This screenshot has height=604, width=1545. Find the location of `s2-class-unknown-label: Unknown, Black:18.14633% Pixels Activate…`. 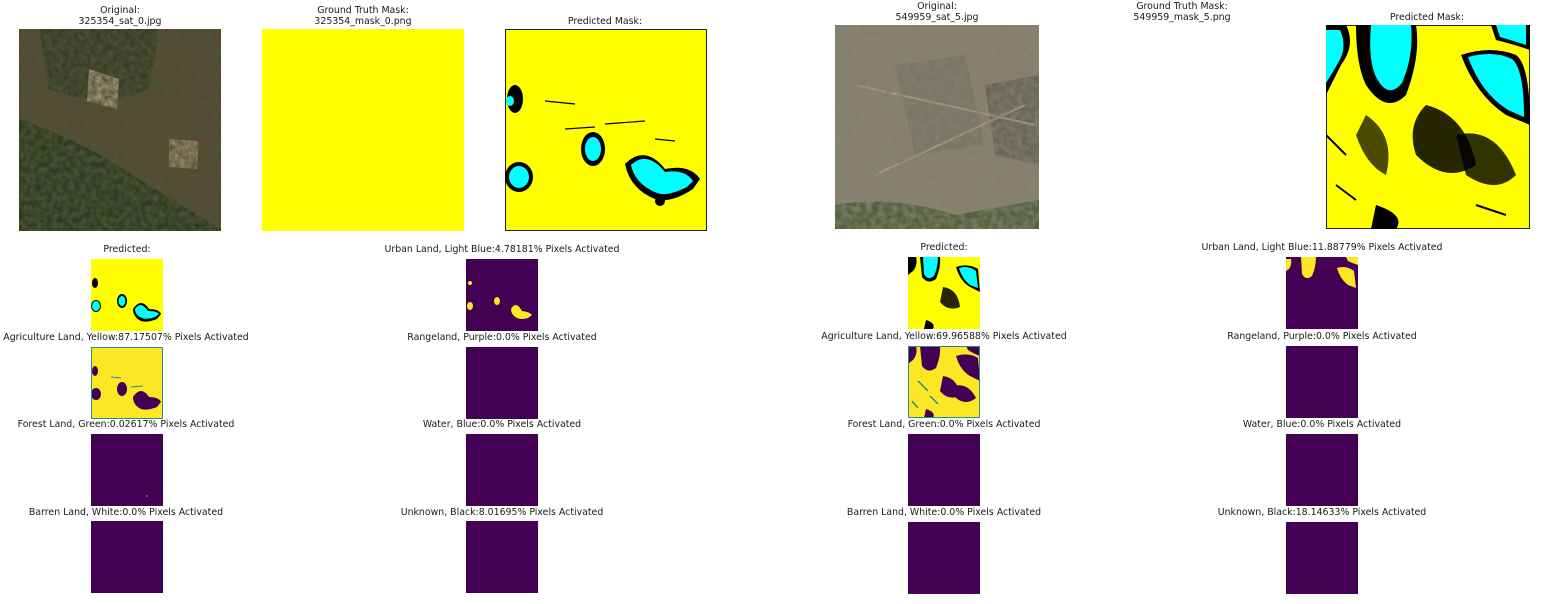

s2-class-unknown-label: Unknown, Black:18.14633% Pixels Activate… is located at coordinates (1322, 512).